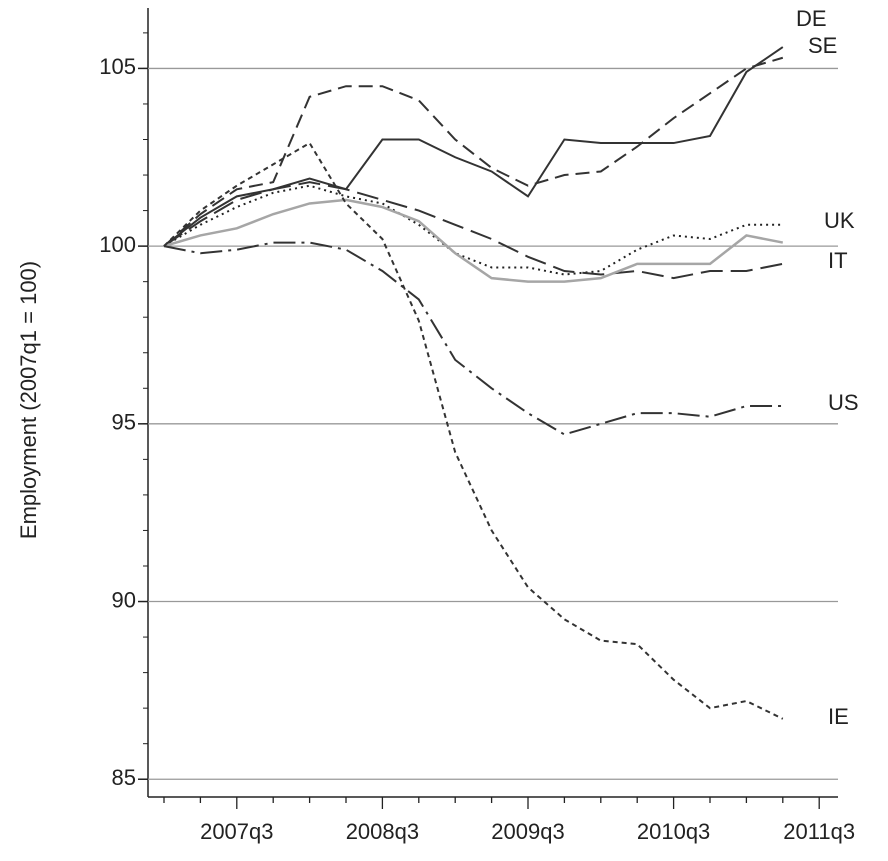 Image resolution: width=888 pixels, height=861 pixels. Describe the element at coordinates (838, 716) in the screenshot. I see `series-label: IE` at that location.